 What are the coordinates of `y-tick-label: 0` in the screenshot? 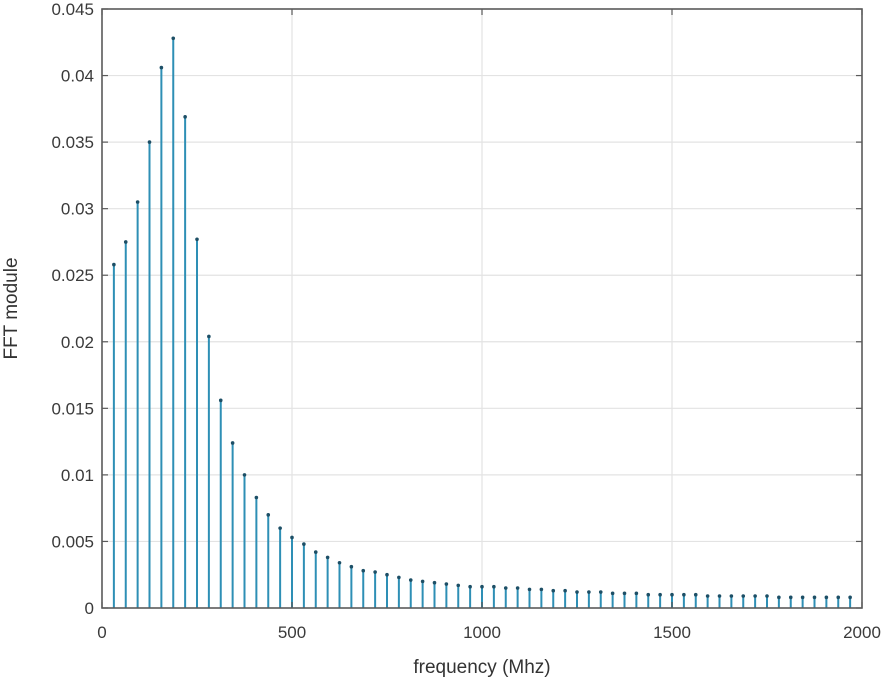 It's located at (89, 608).